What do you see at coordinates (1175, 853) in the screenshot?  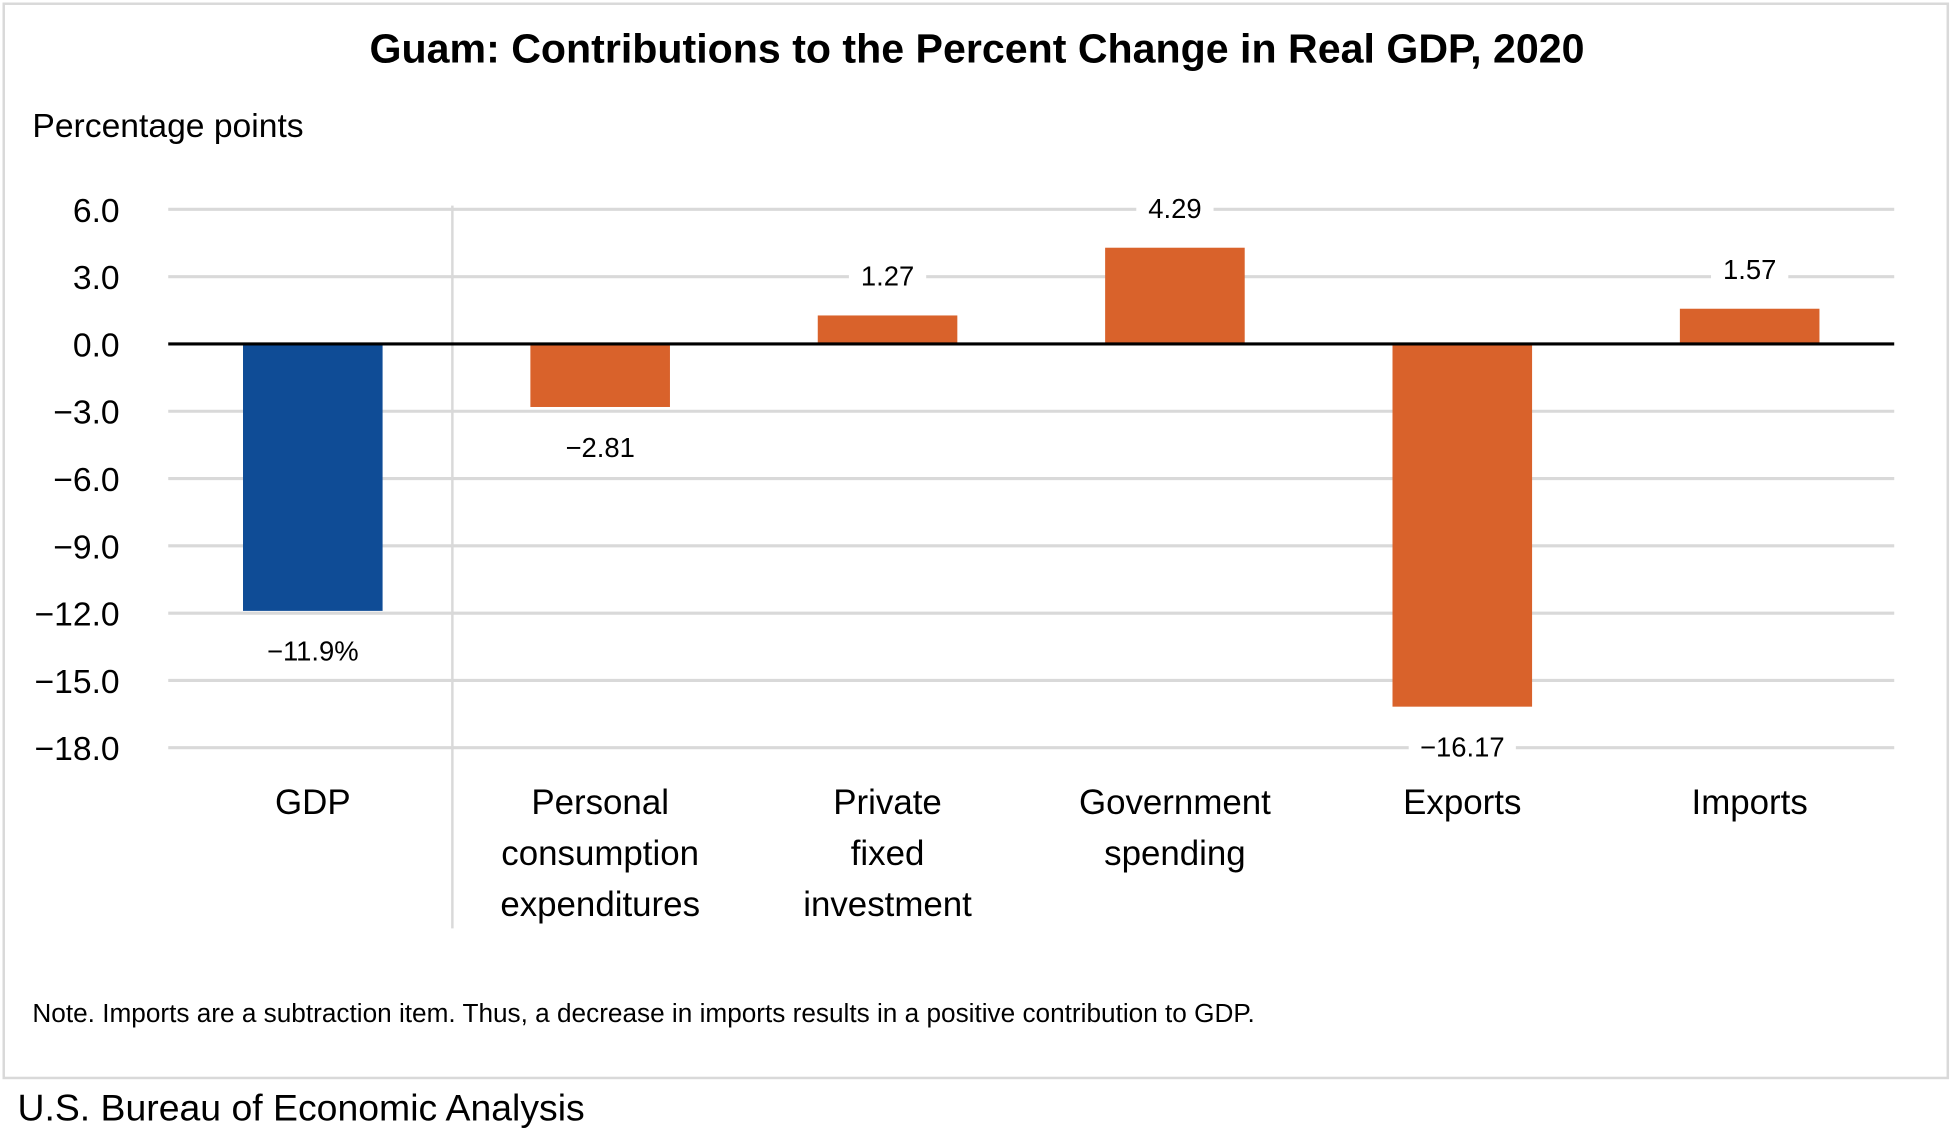 I see `category-label: spending` at bounding box center [1175, 853].